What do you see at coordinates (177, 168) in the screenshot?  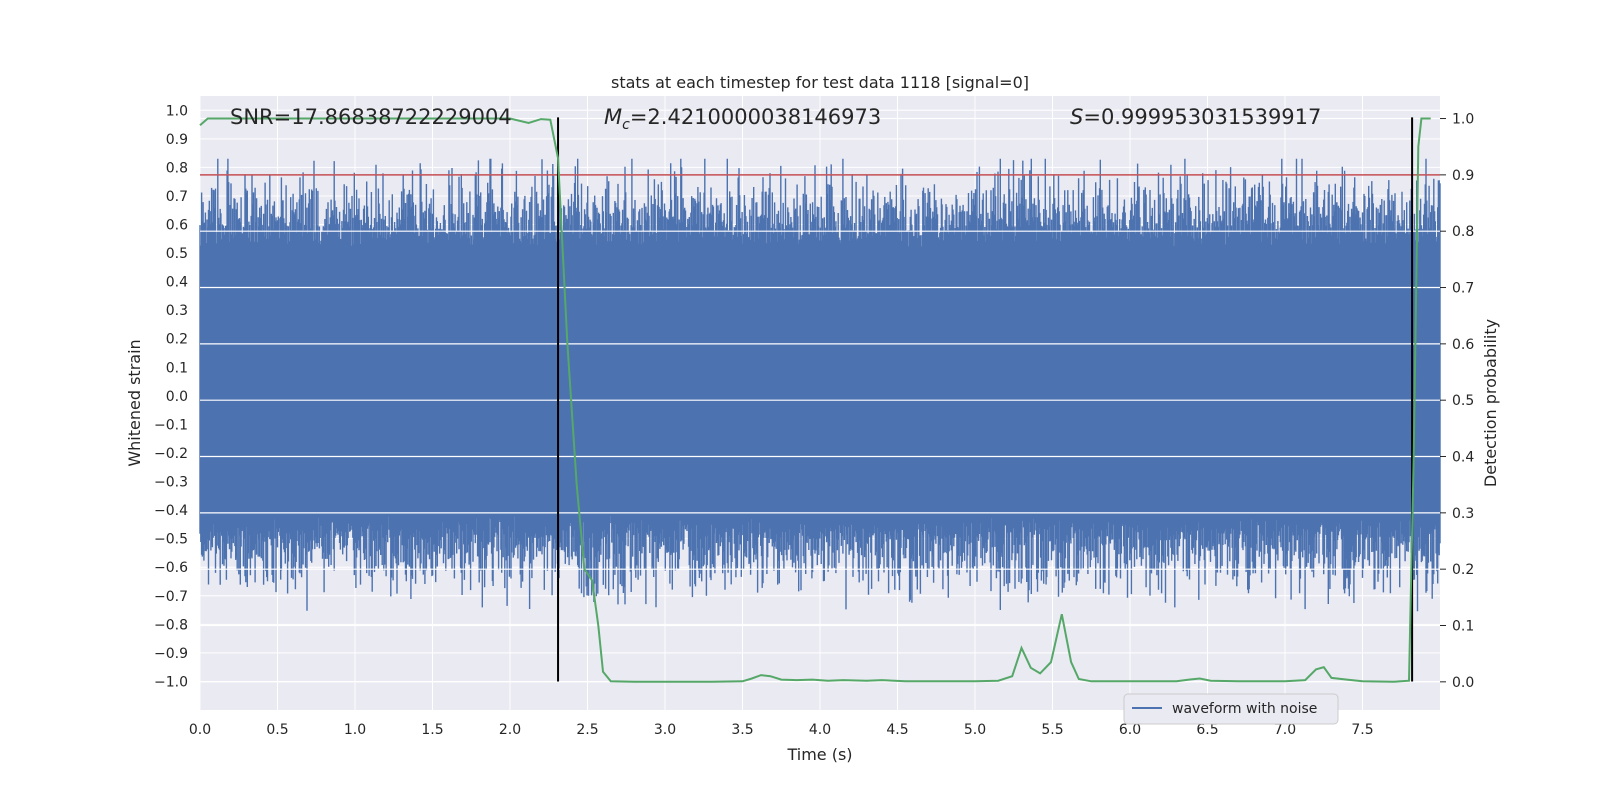 I see `y-tick-label: 0.8` at bounding box center [177, 168].